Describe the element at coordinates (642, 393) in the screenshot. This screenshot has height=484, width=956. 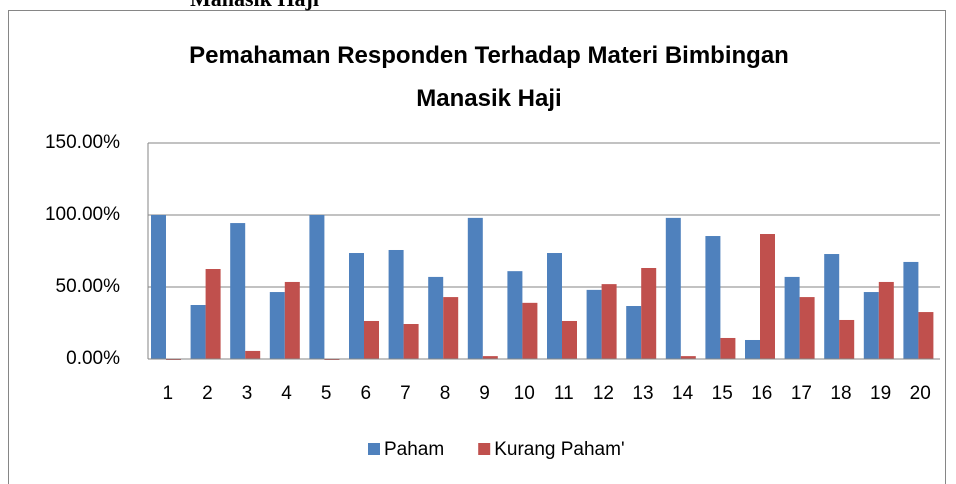
I see `x-tick-label: 13` at that location.